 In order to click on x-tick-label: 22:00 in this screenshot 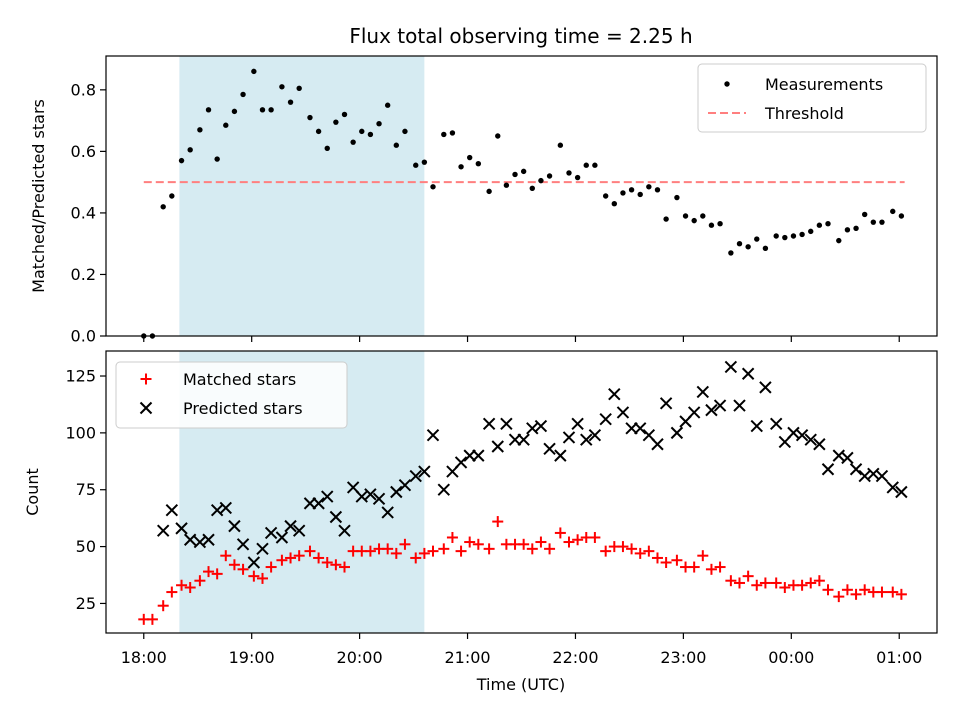, I will do `click(575, 657)`.